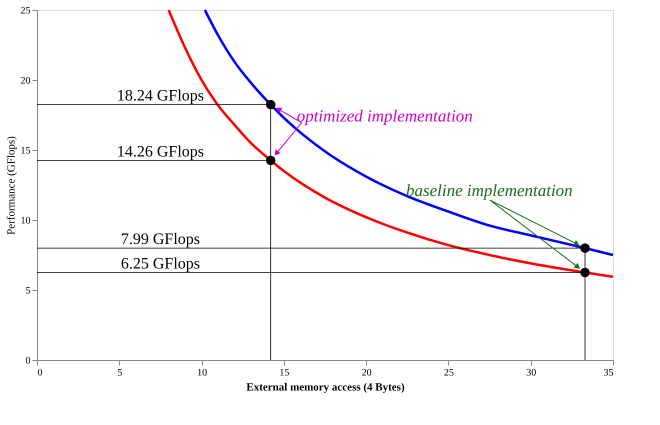  Describe the element at coordinates (325, 388) in the screenshot. I see `x-axis-title: External memory access (4 Bytes)` at that location.